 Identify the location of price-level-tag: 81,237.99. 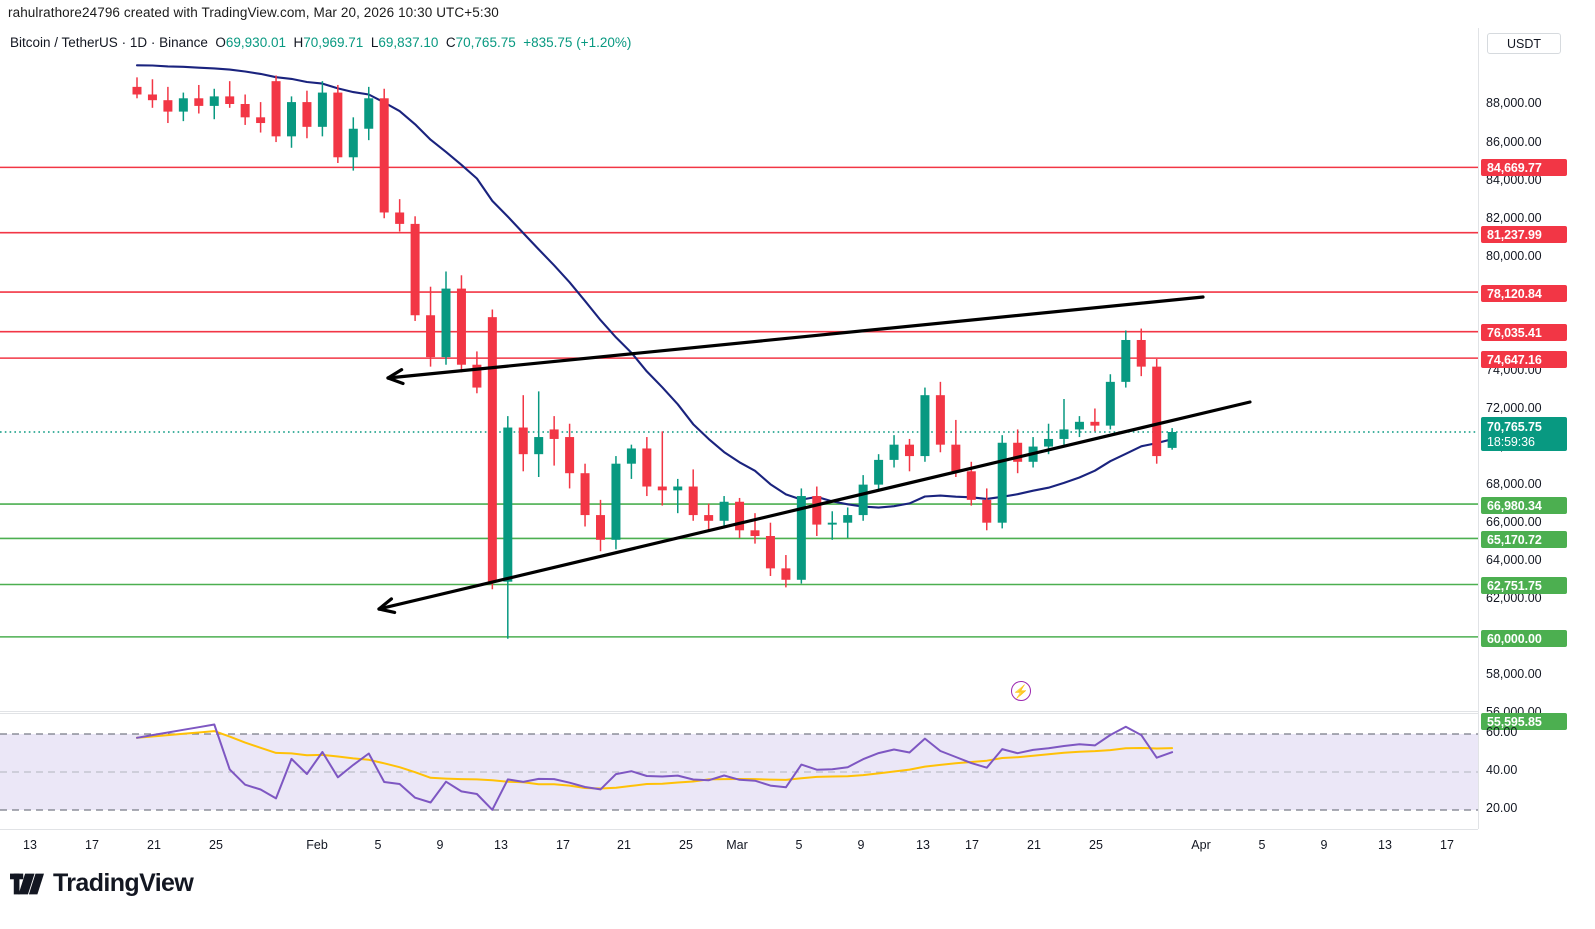
(1524, 234).